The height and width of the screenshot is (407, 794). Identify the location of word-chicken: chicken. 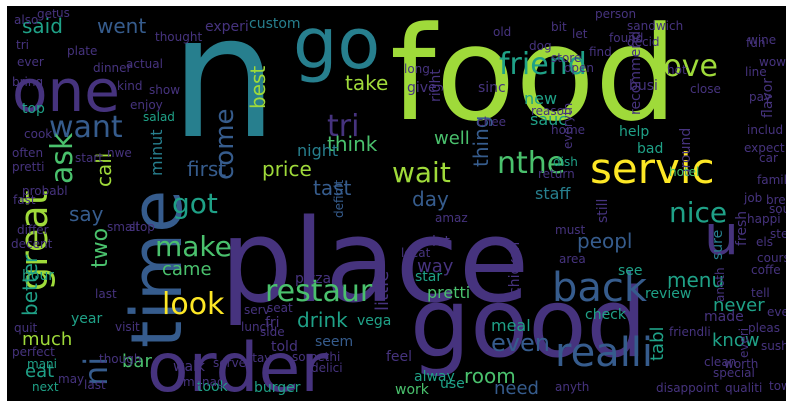
(515, 268).